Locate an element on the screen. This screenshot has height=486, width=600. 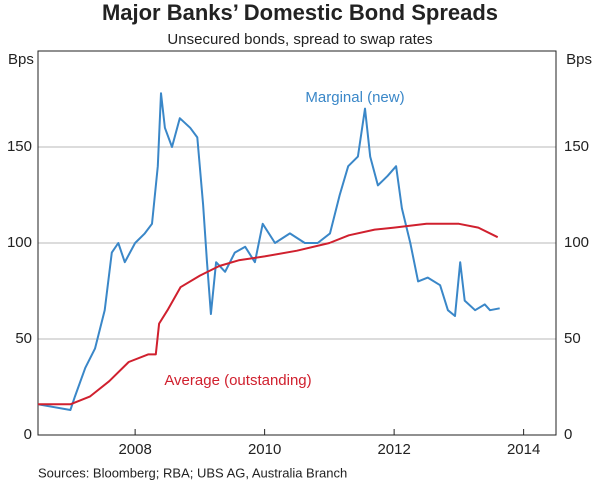
x-tick-label: 2008 is located at coordinates (134, 449).